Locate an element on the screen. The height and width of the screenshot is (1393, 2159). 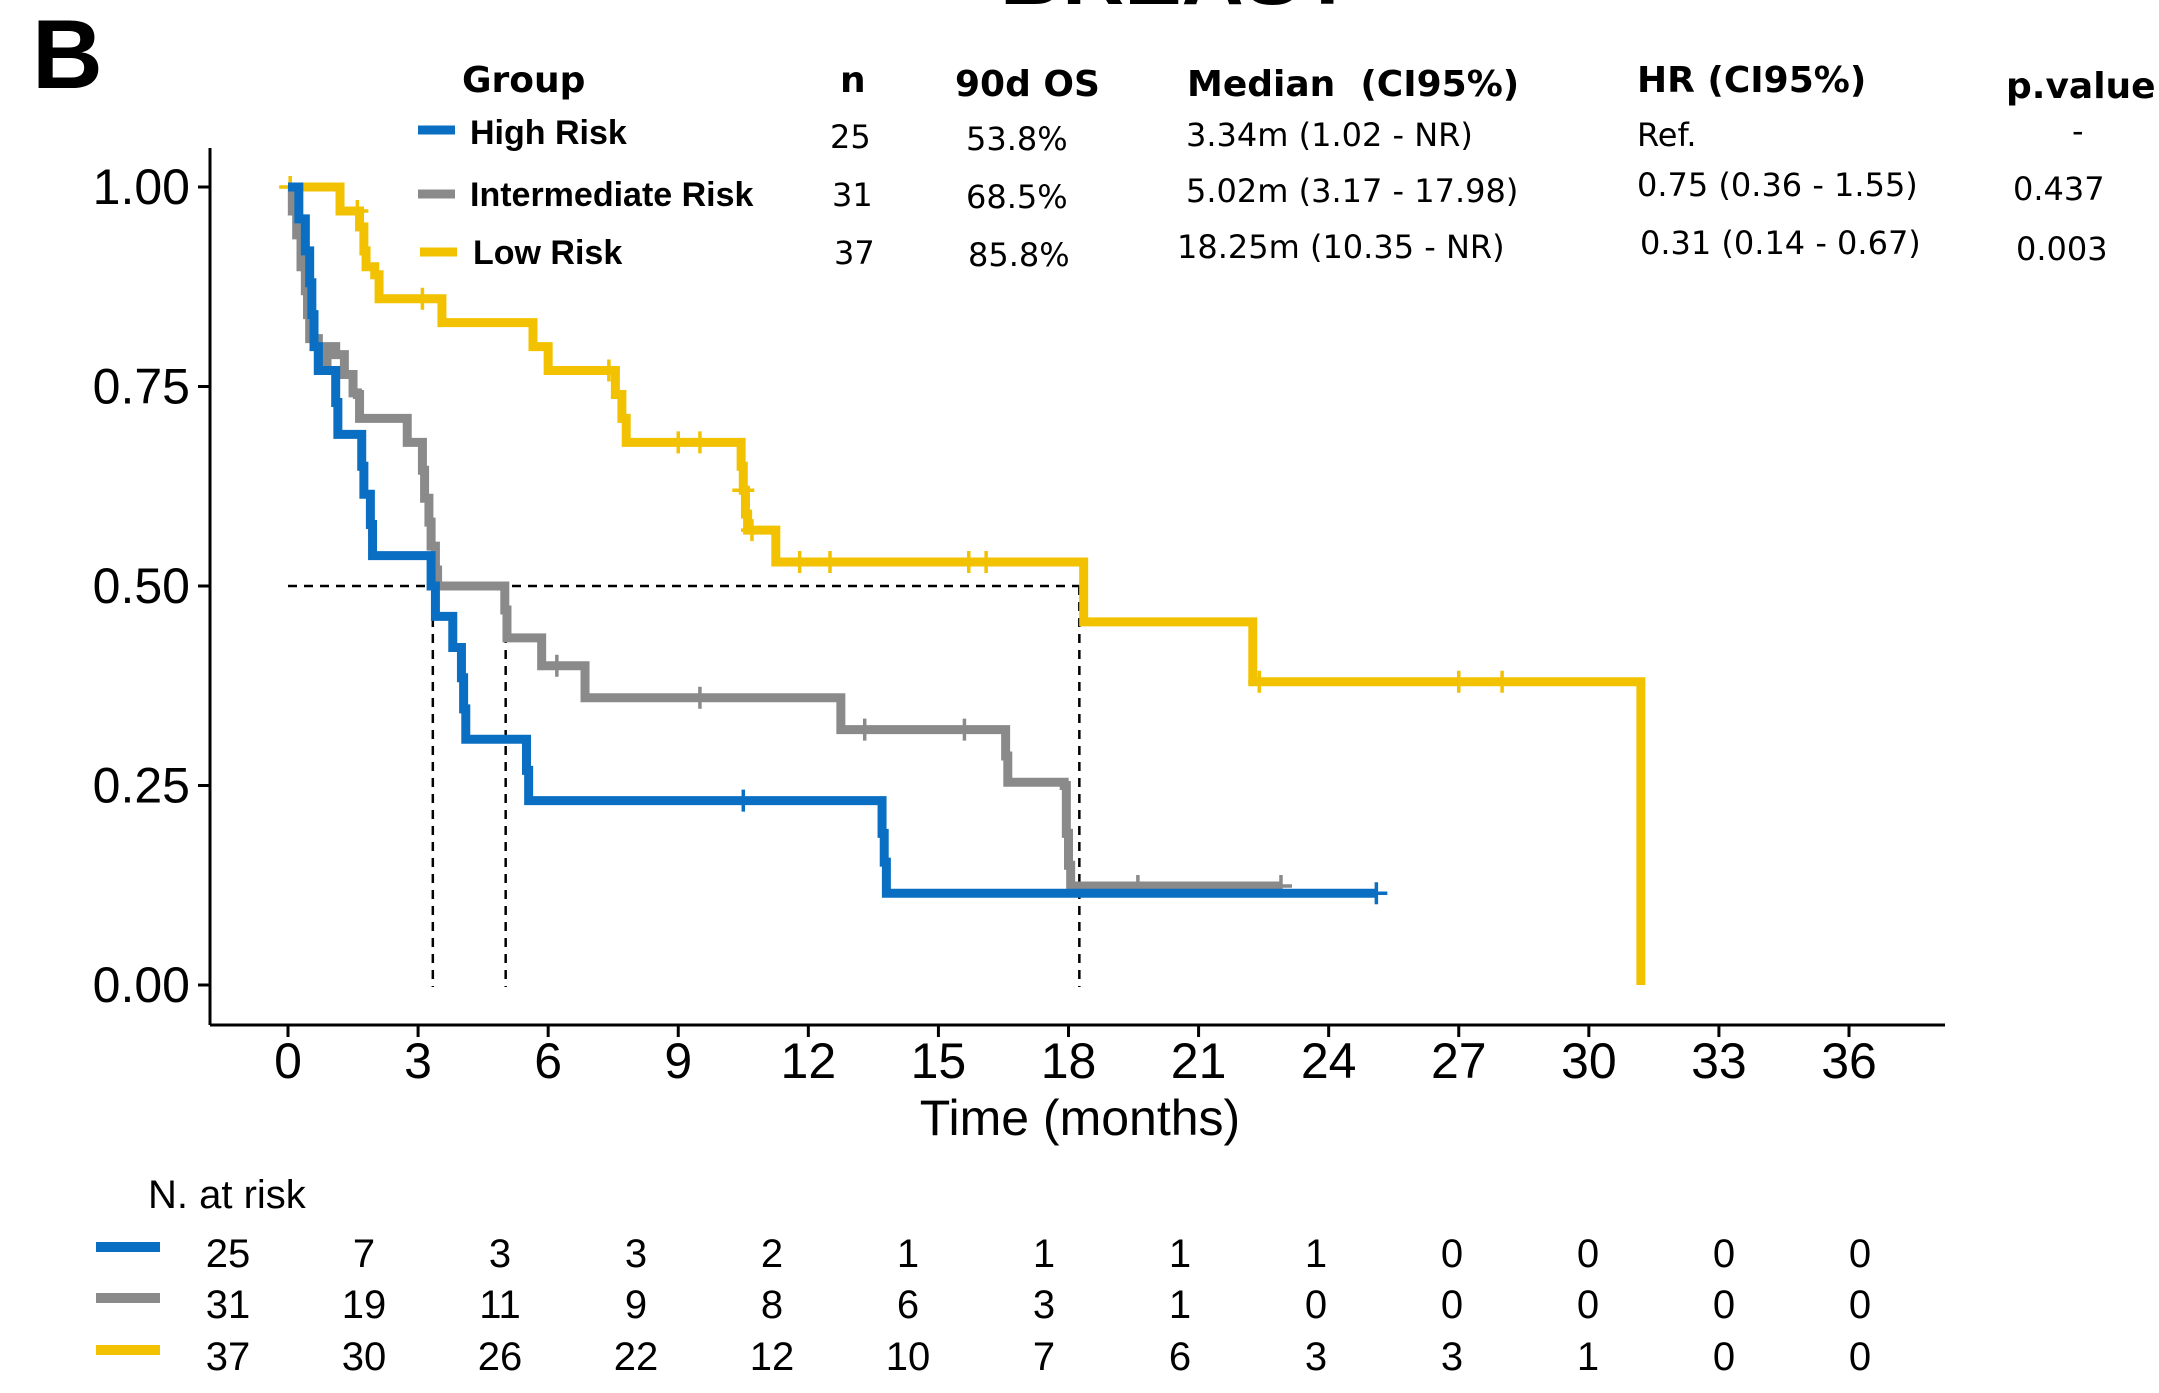
x-tick-label: 33 is located at coordinates (1719, 1061).